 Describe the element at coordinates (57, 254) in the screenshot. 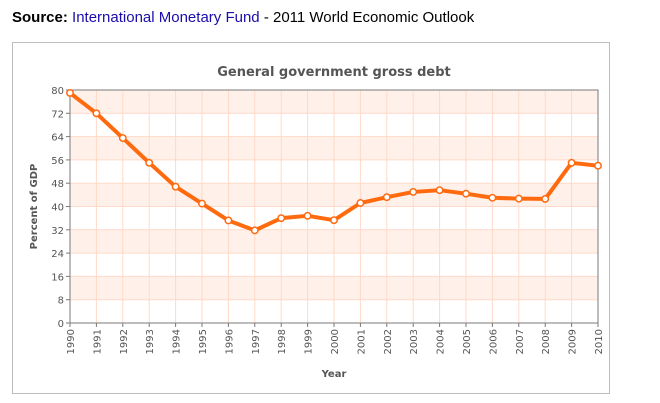

I see `y-tick-label: 24` at that location.